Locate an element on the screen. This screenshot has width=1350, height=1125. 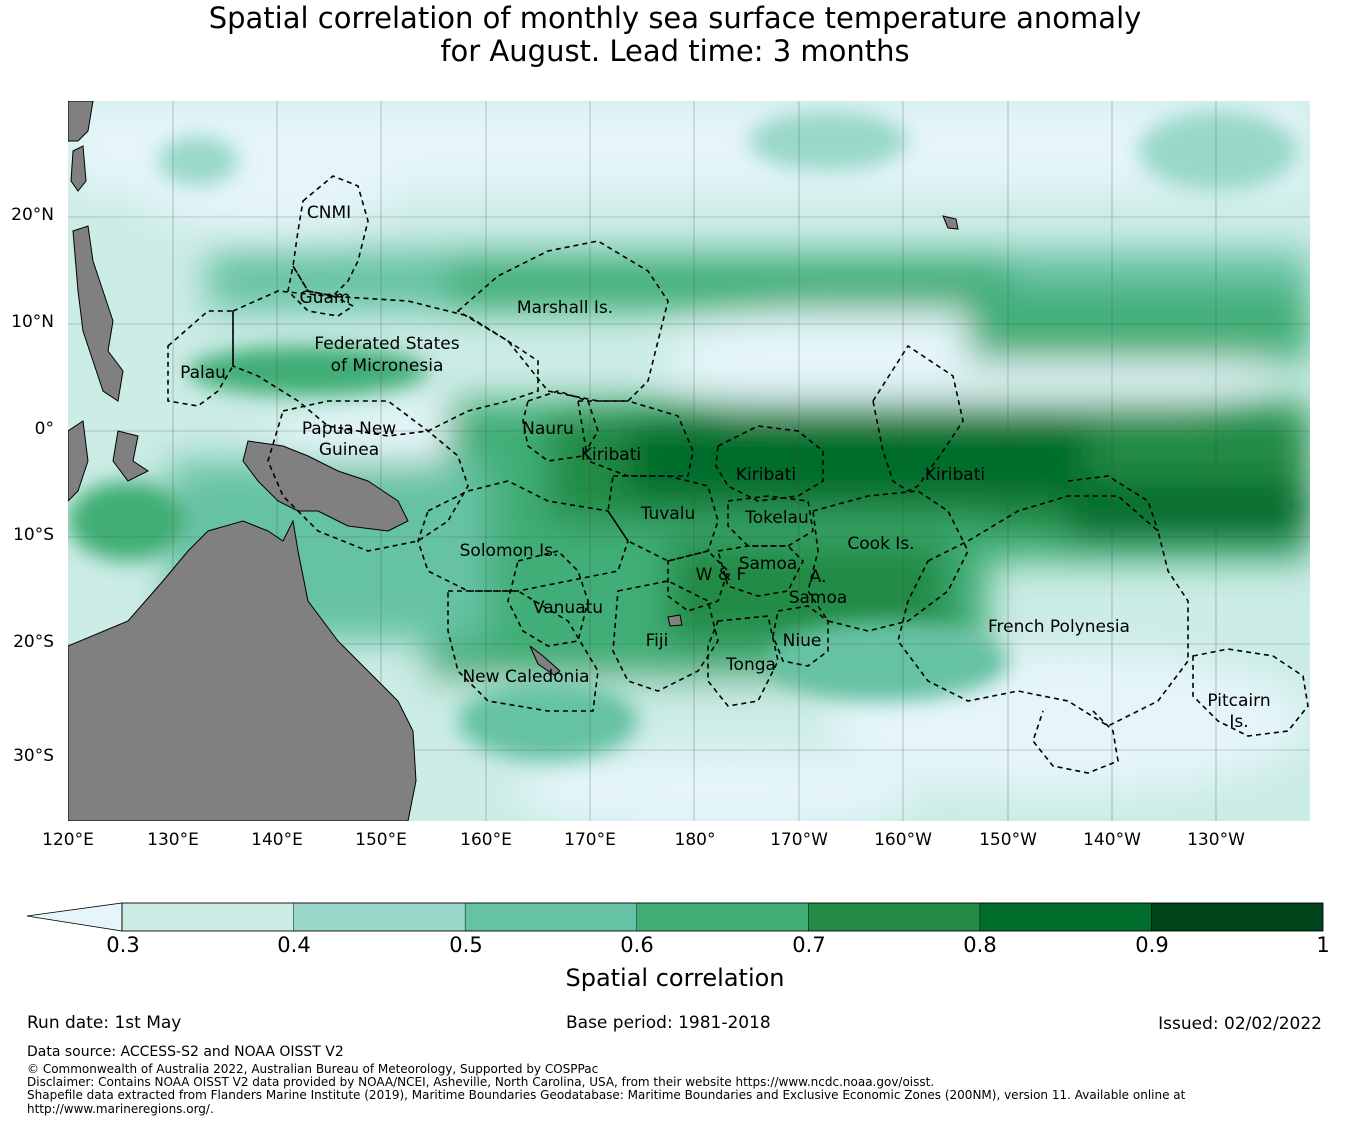
region-label-png-line1: Papua New is located at coordinates (349, 429).